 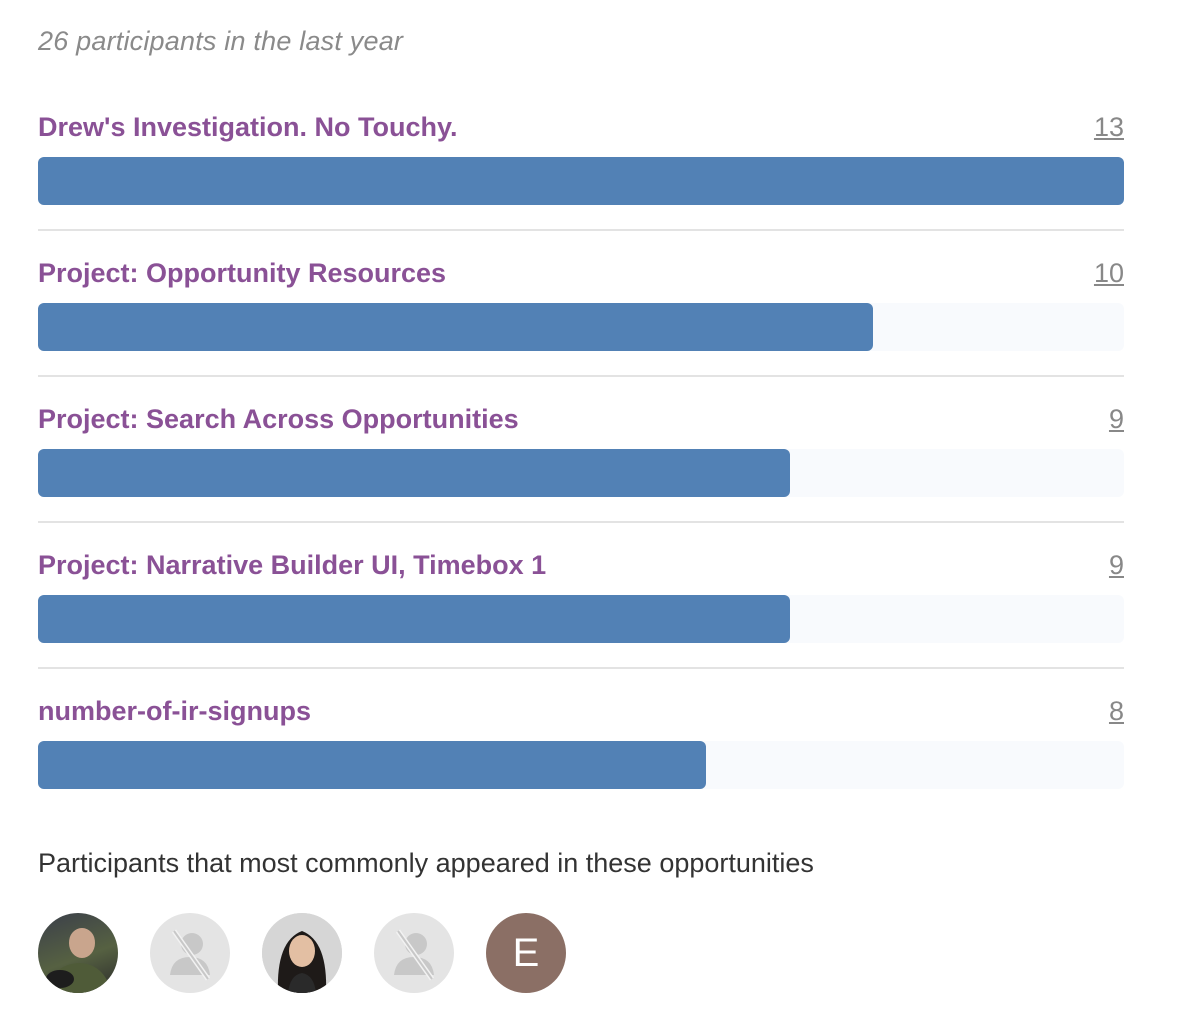 I want to click on opportunity-count-link: 13, so click(x=1108, y=127).